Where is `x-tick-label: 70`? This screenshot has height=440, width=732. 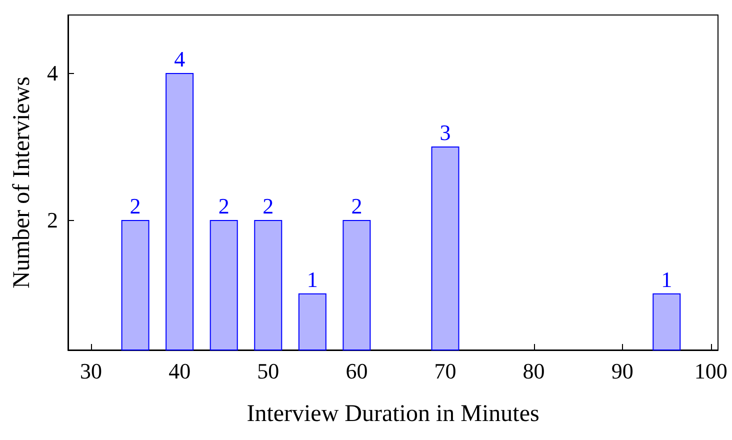 x-tick-label: 70 is located at coordinates (445, 371).